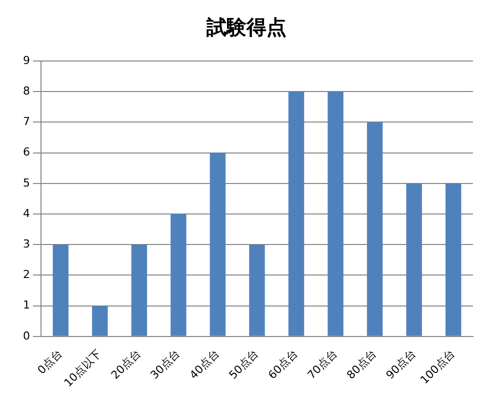 This screenshot has height=398, width=483. What do you see at coordinates (165, 364) in the screenshot?
I see `x-tick-label: 30点台` at bounding box center [165, 364].